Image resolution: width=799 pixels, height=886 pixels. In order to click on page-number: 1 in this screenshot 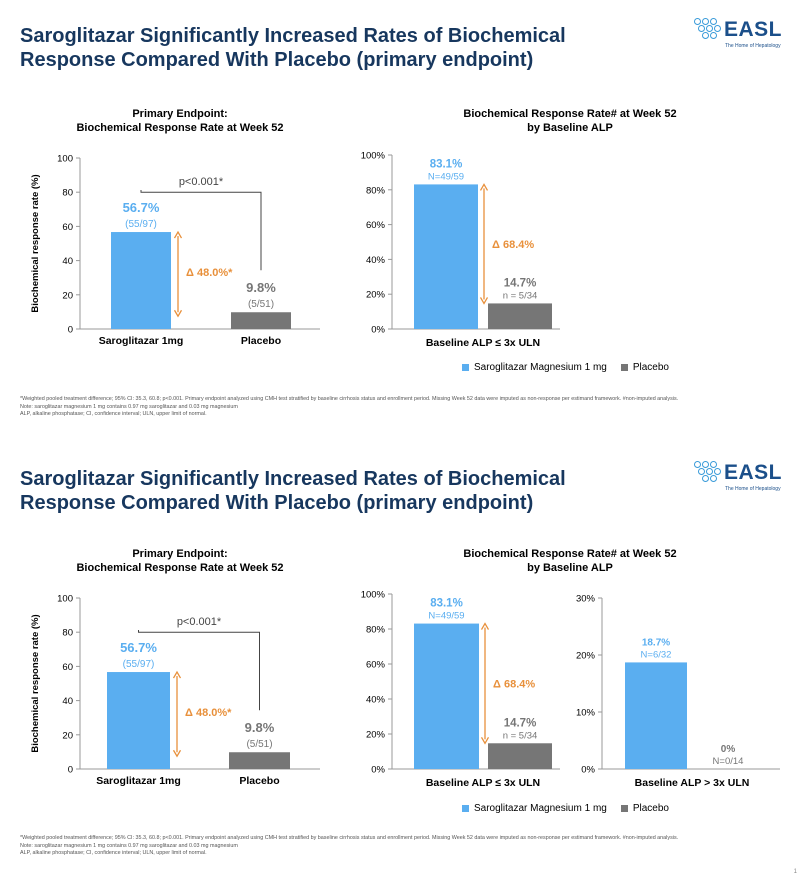, I will do `click(795, 872)`.